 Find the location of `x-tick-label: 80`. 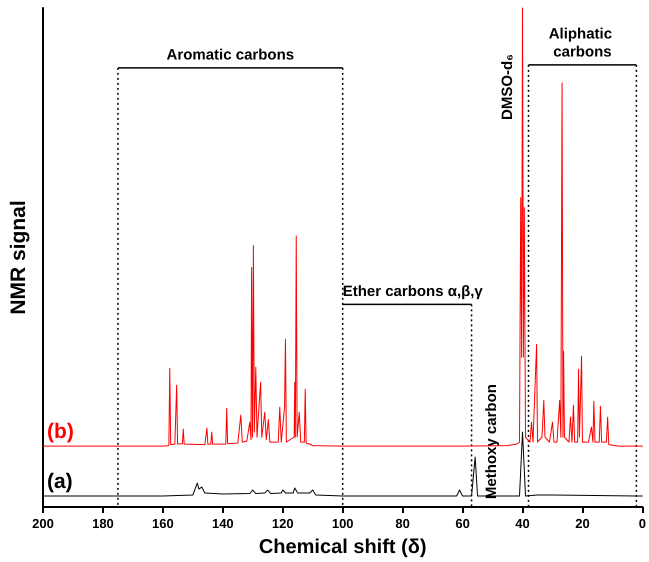

x-tick-label: 80 is located at coordinates (402, 523).